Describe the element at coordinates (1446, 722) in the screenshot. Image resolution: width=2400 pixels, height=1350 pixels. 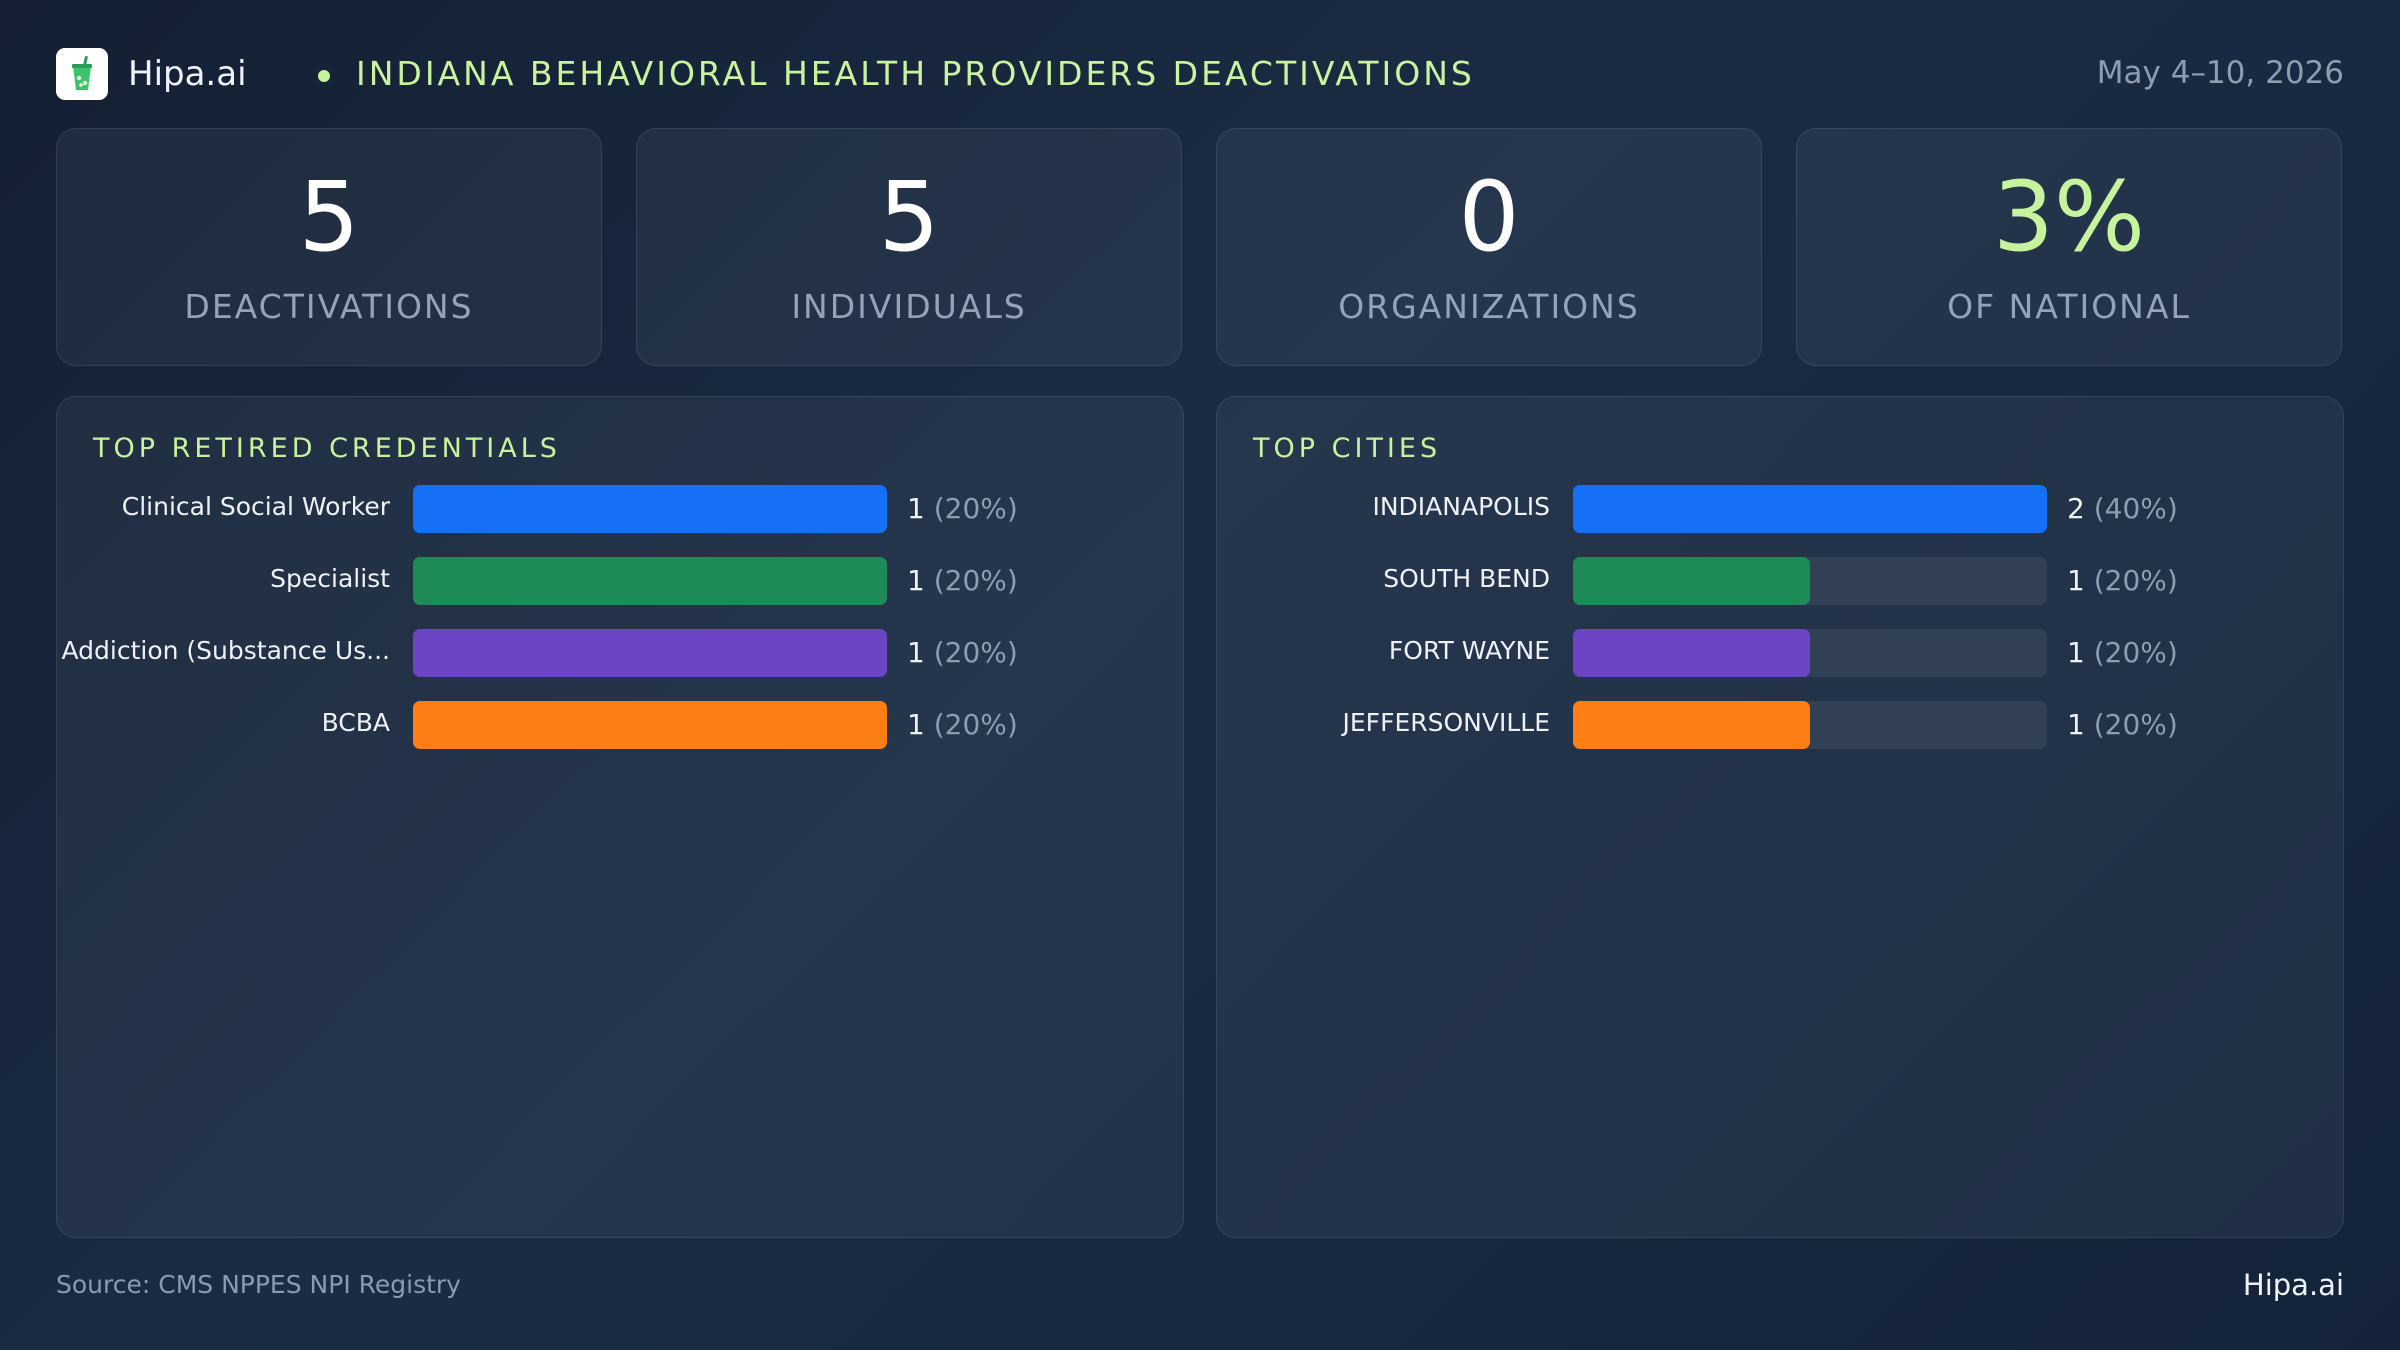
I see `bar-label: JEFFERSONVILLE` at that location.